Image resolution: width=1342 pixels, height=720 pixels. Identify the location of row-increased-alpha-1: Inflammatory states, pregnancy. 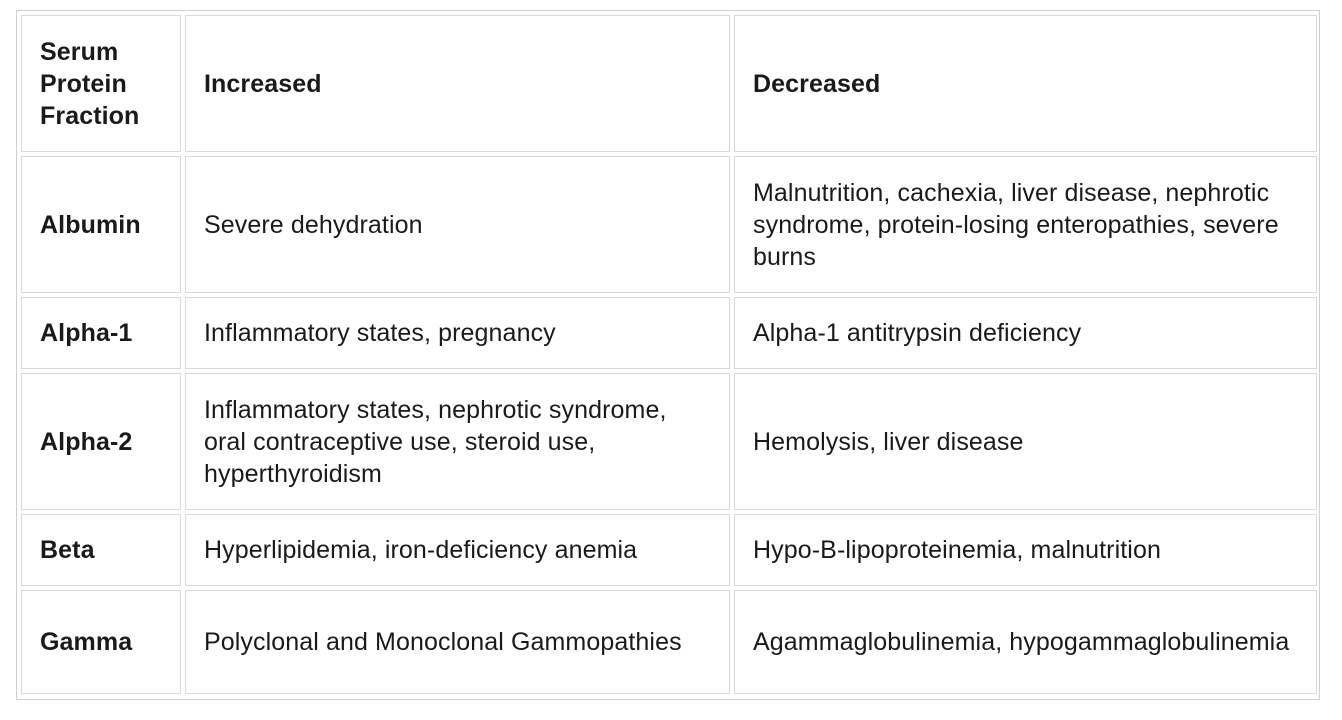
(457, 333).